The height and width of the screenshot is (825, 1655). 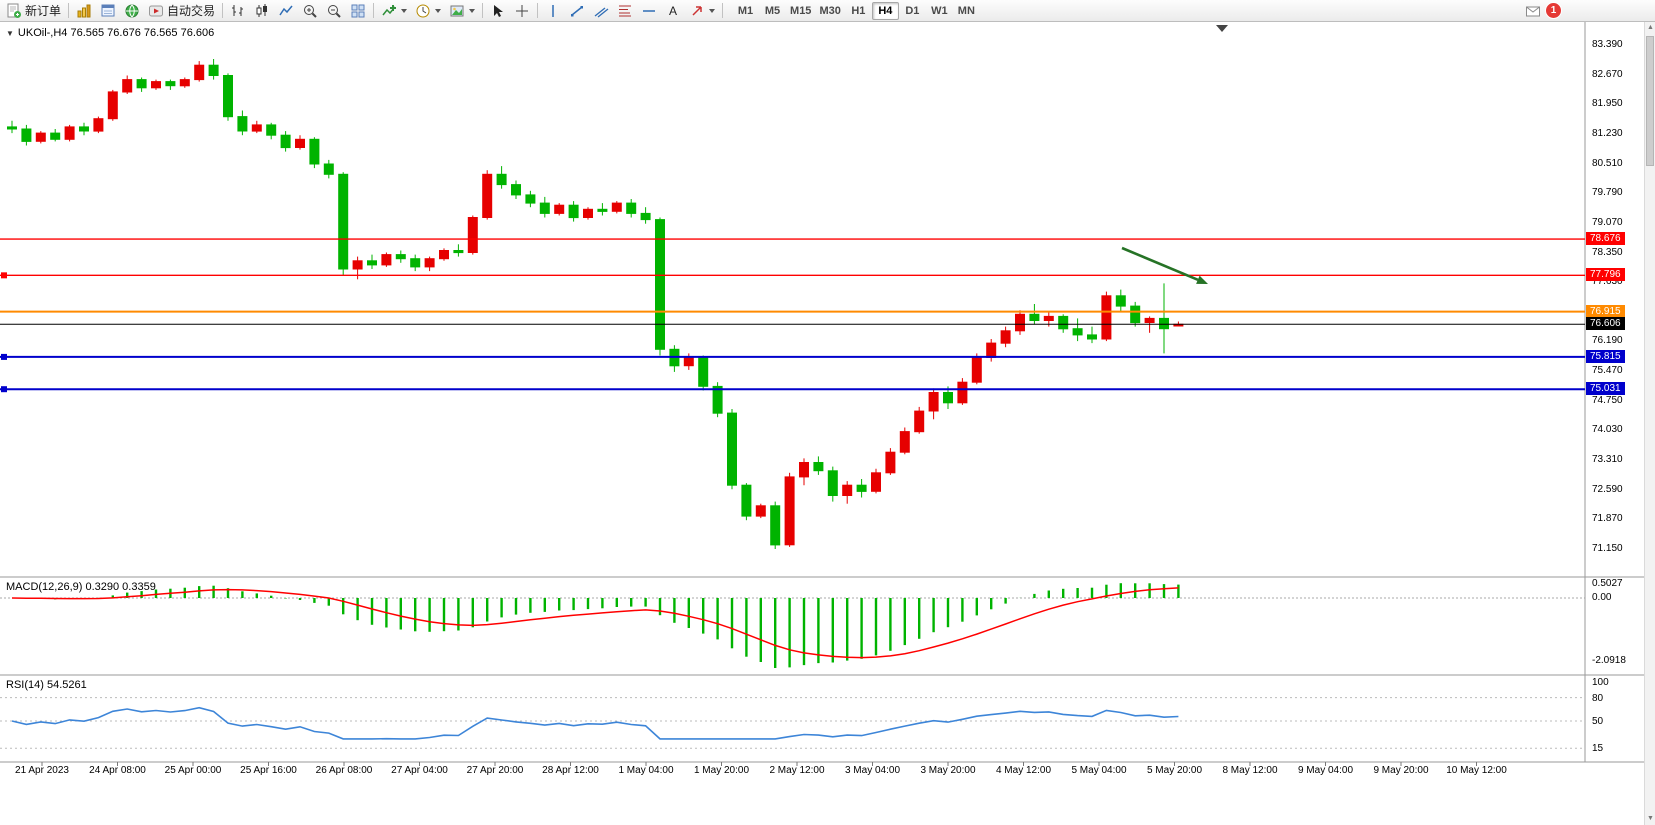 I want to click on level-price-tag-77.796: 77.796, so click(x=1605, y=275).